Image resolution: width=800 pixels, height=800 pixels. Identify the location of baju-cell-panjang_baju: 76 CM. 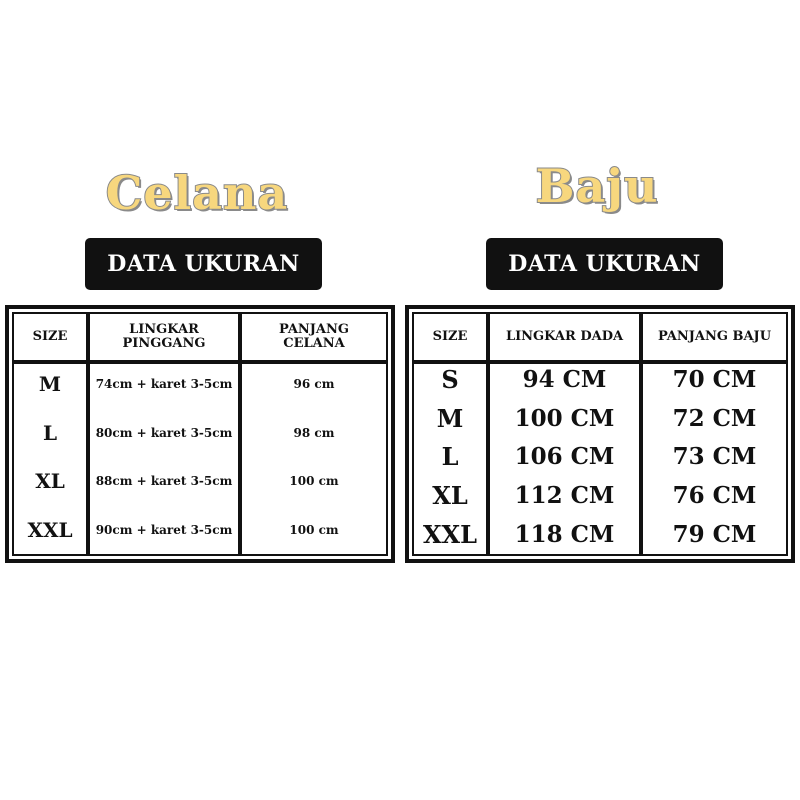
(714, 496).